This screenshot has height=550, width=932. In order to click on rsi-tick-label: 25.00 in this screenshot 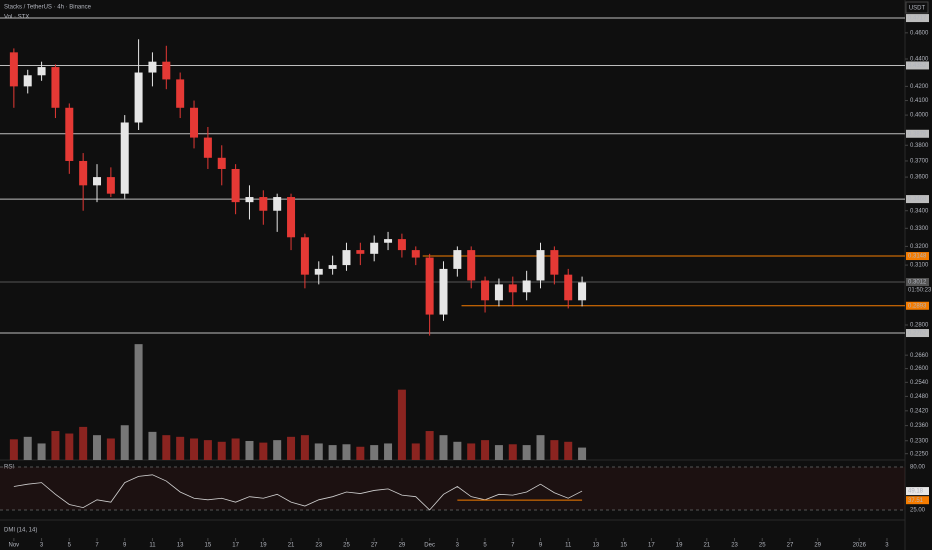, I will do `click(918, 511)`.